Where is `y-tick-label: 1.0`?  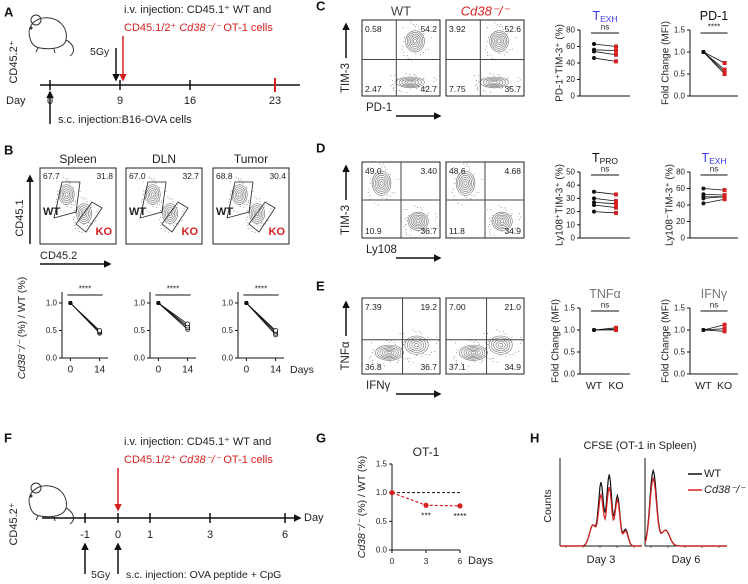 y-tick-label: 1.0 is located at coordinates (680, 330).